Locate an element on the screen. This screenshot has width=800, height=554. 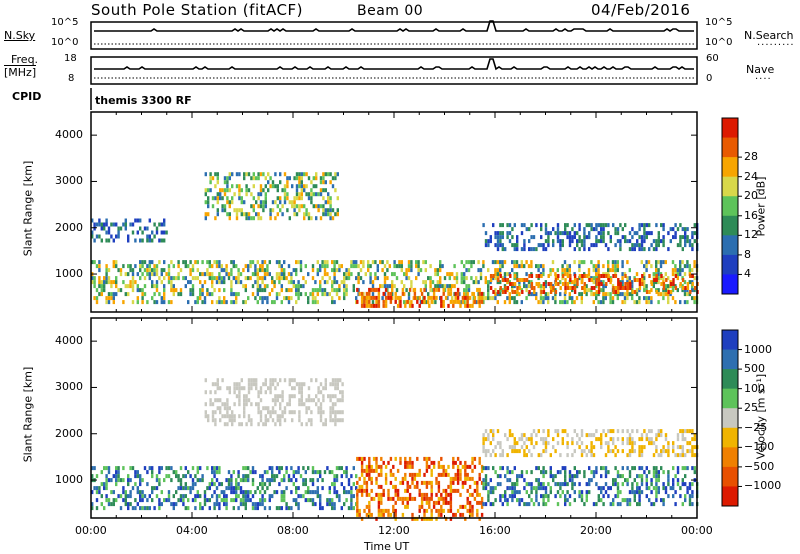
colorbar-tick-label: −500 is located at coordinates (759, 466).